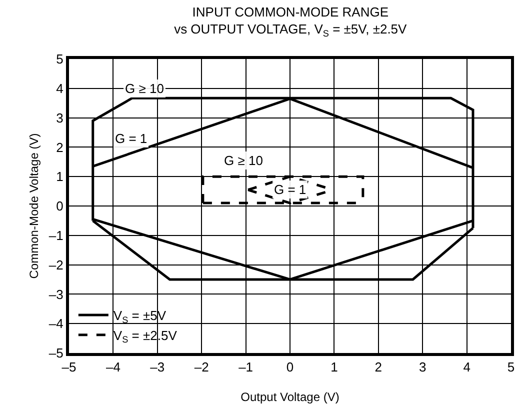 The width and height of the screenshot is (528, 416). Describe the element at coordinates (60, 147) in the screenshot. I see `y-tick-label: 2` at that location.